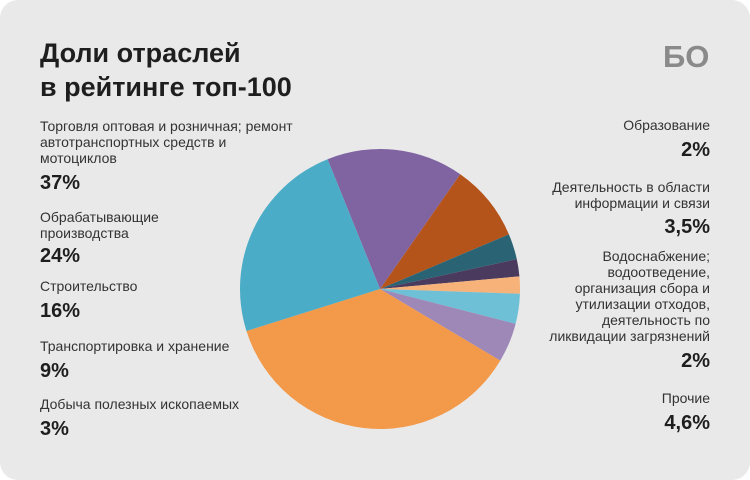 The height and width of the screenshot is (480, 750). Describe the element at coordinates (133, 142) in the screenshot. I see `label-trade-line-2: автотранспортных средств и` at that location.